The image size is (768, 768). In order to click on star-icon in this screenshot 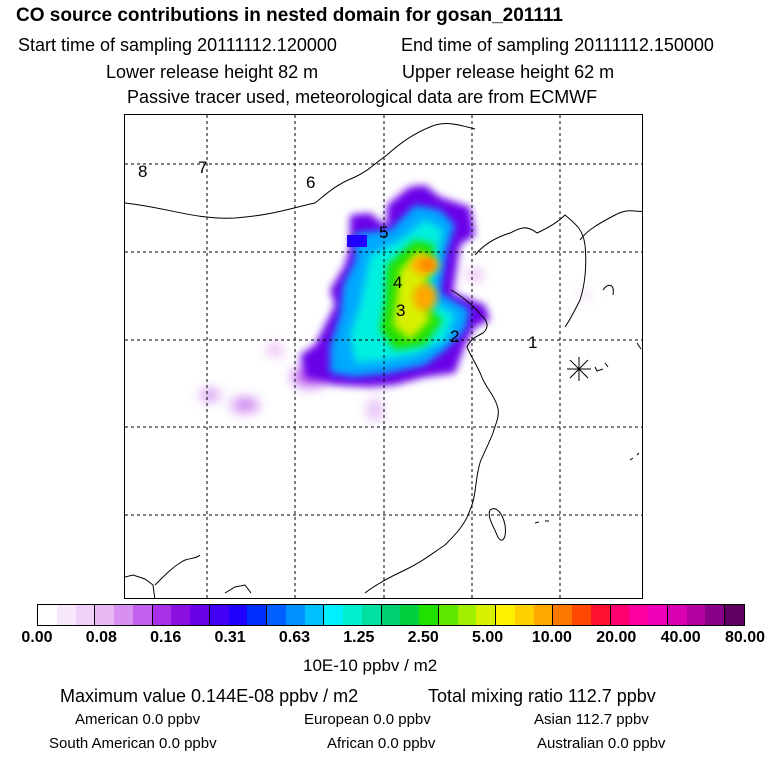, I will do `click(579, 369)`.